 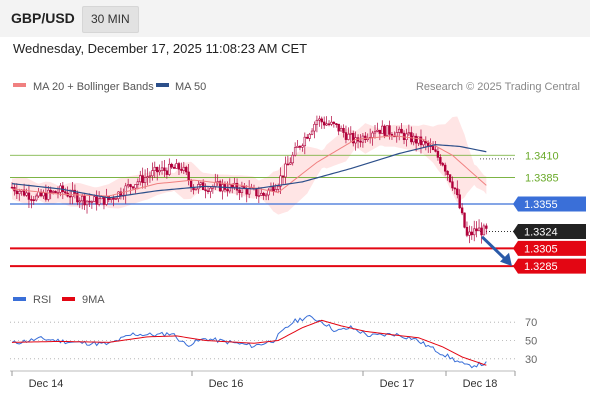 I want to click on level-label: 1.3355, so click(x=541, y=205).